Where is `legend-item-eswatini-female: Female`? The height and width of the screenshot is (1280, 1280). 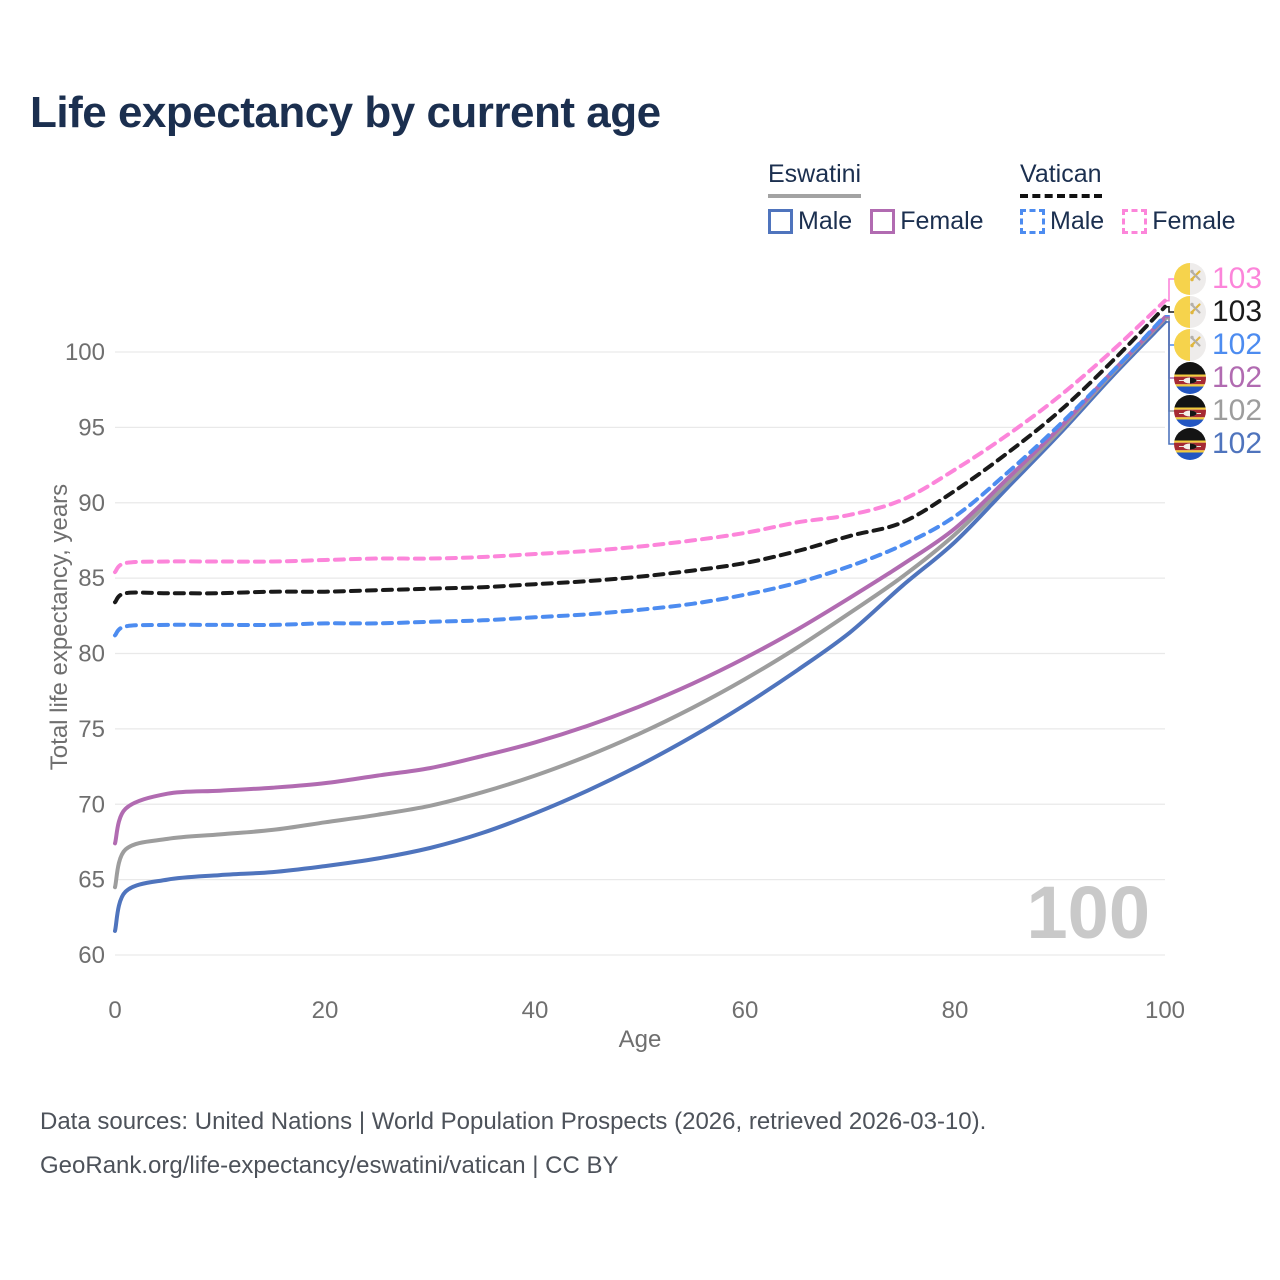 legend-item-eswatini-female: Female is located at coordinates (927, 221).